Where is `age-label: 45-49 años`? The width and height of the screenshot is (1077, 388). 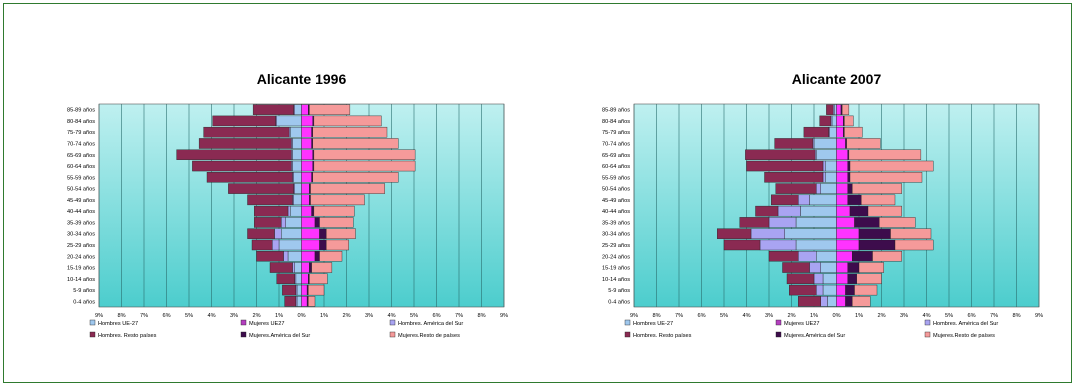
age-label: 45-49 años is located at coordinates (616, 201).